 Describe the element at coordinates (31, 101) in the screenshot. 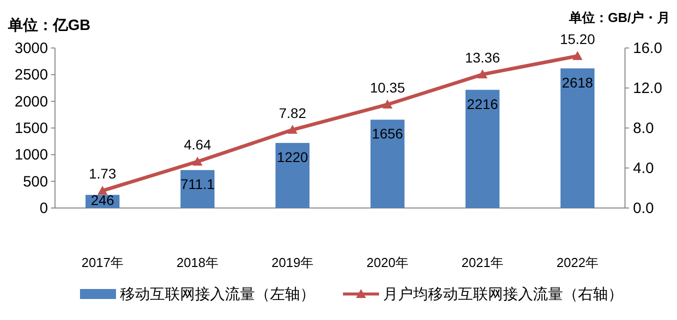

I see `y-tick-label: 2000` at that location.